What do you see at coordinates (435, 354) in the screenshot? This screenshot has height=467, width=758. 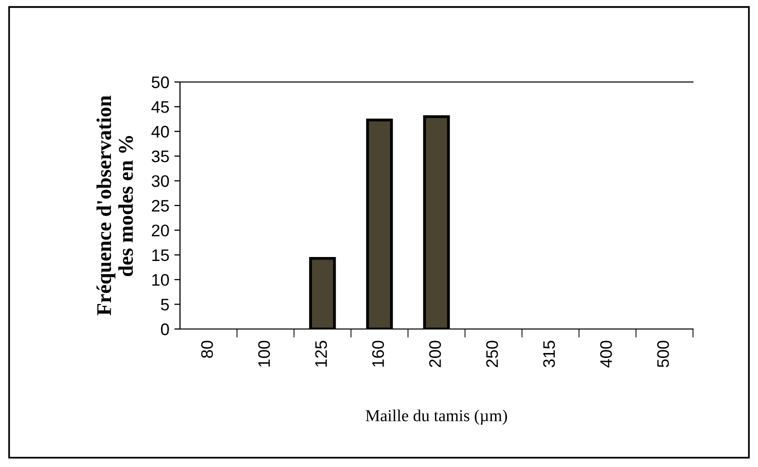 I see `x-tick-label: 200` at bounding box center [435, 354].